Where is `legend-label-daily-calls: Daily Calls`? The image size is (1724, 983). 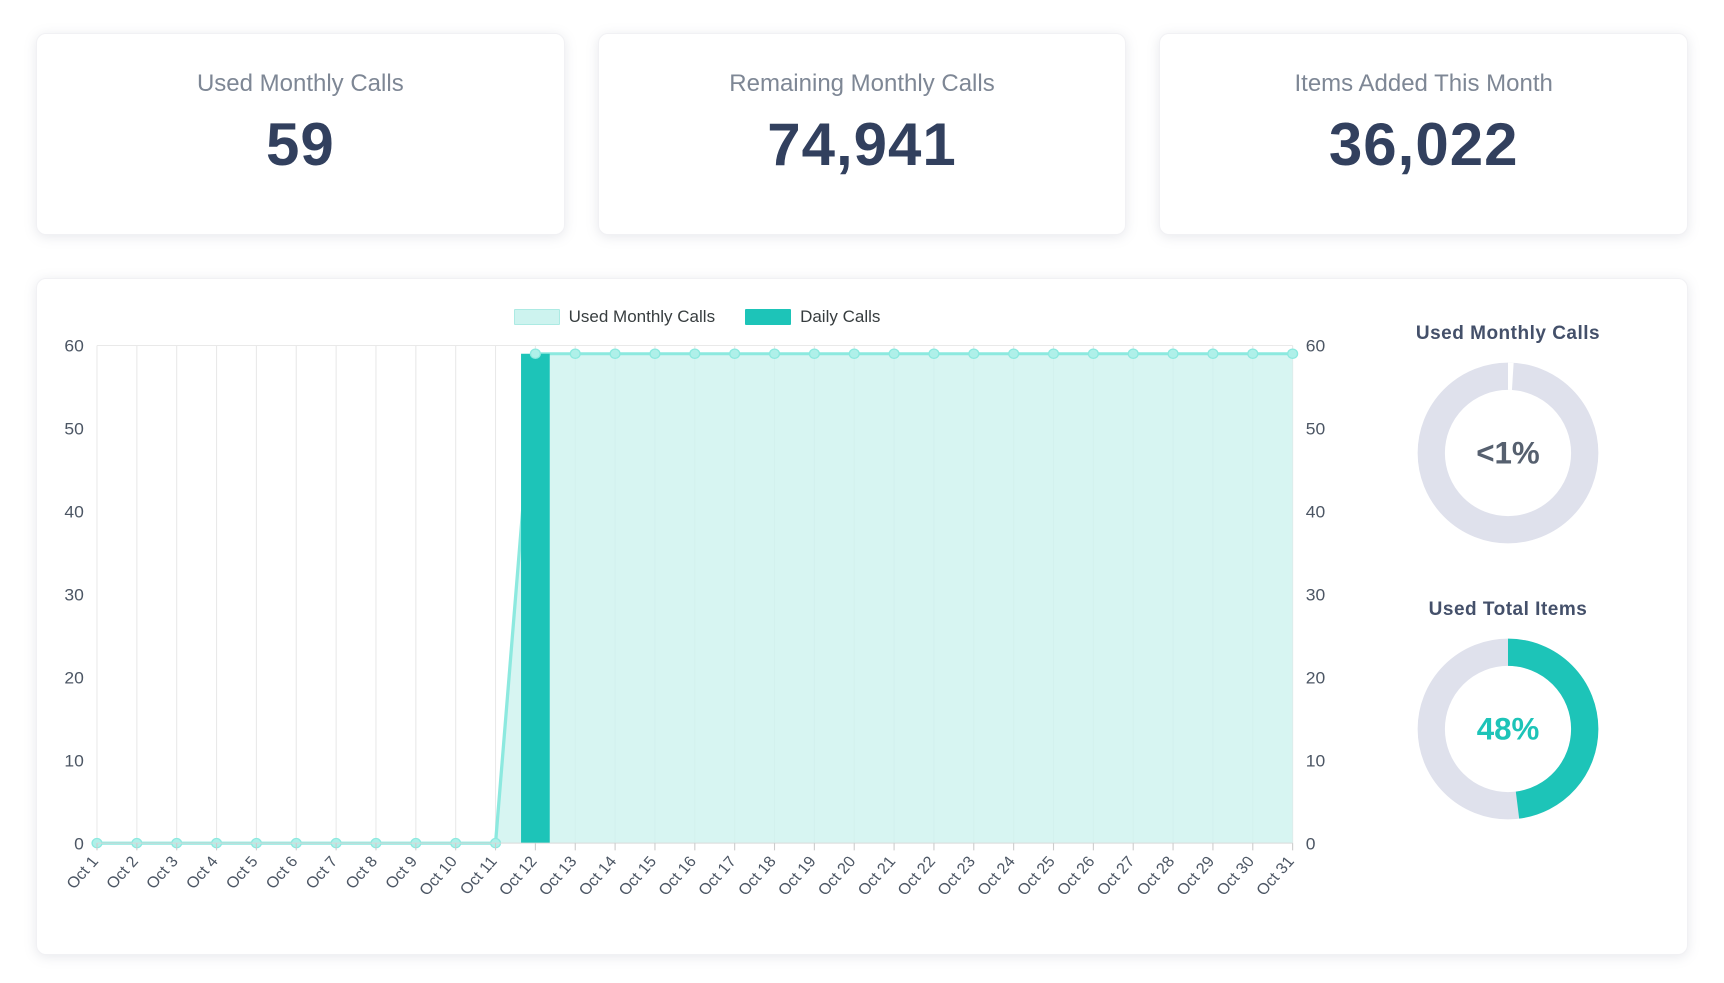
legend-label-daily-calls: Daily Calls is located at coordinates (840, 316).